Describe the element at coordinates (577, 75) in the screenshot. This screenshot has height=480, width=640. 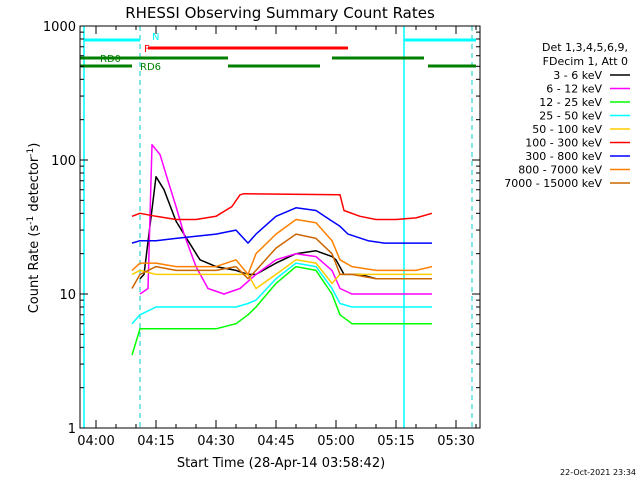
I see `legend-label: 3 - 6 keV` at that location.